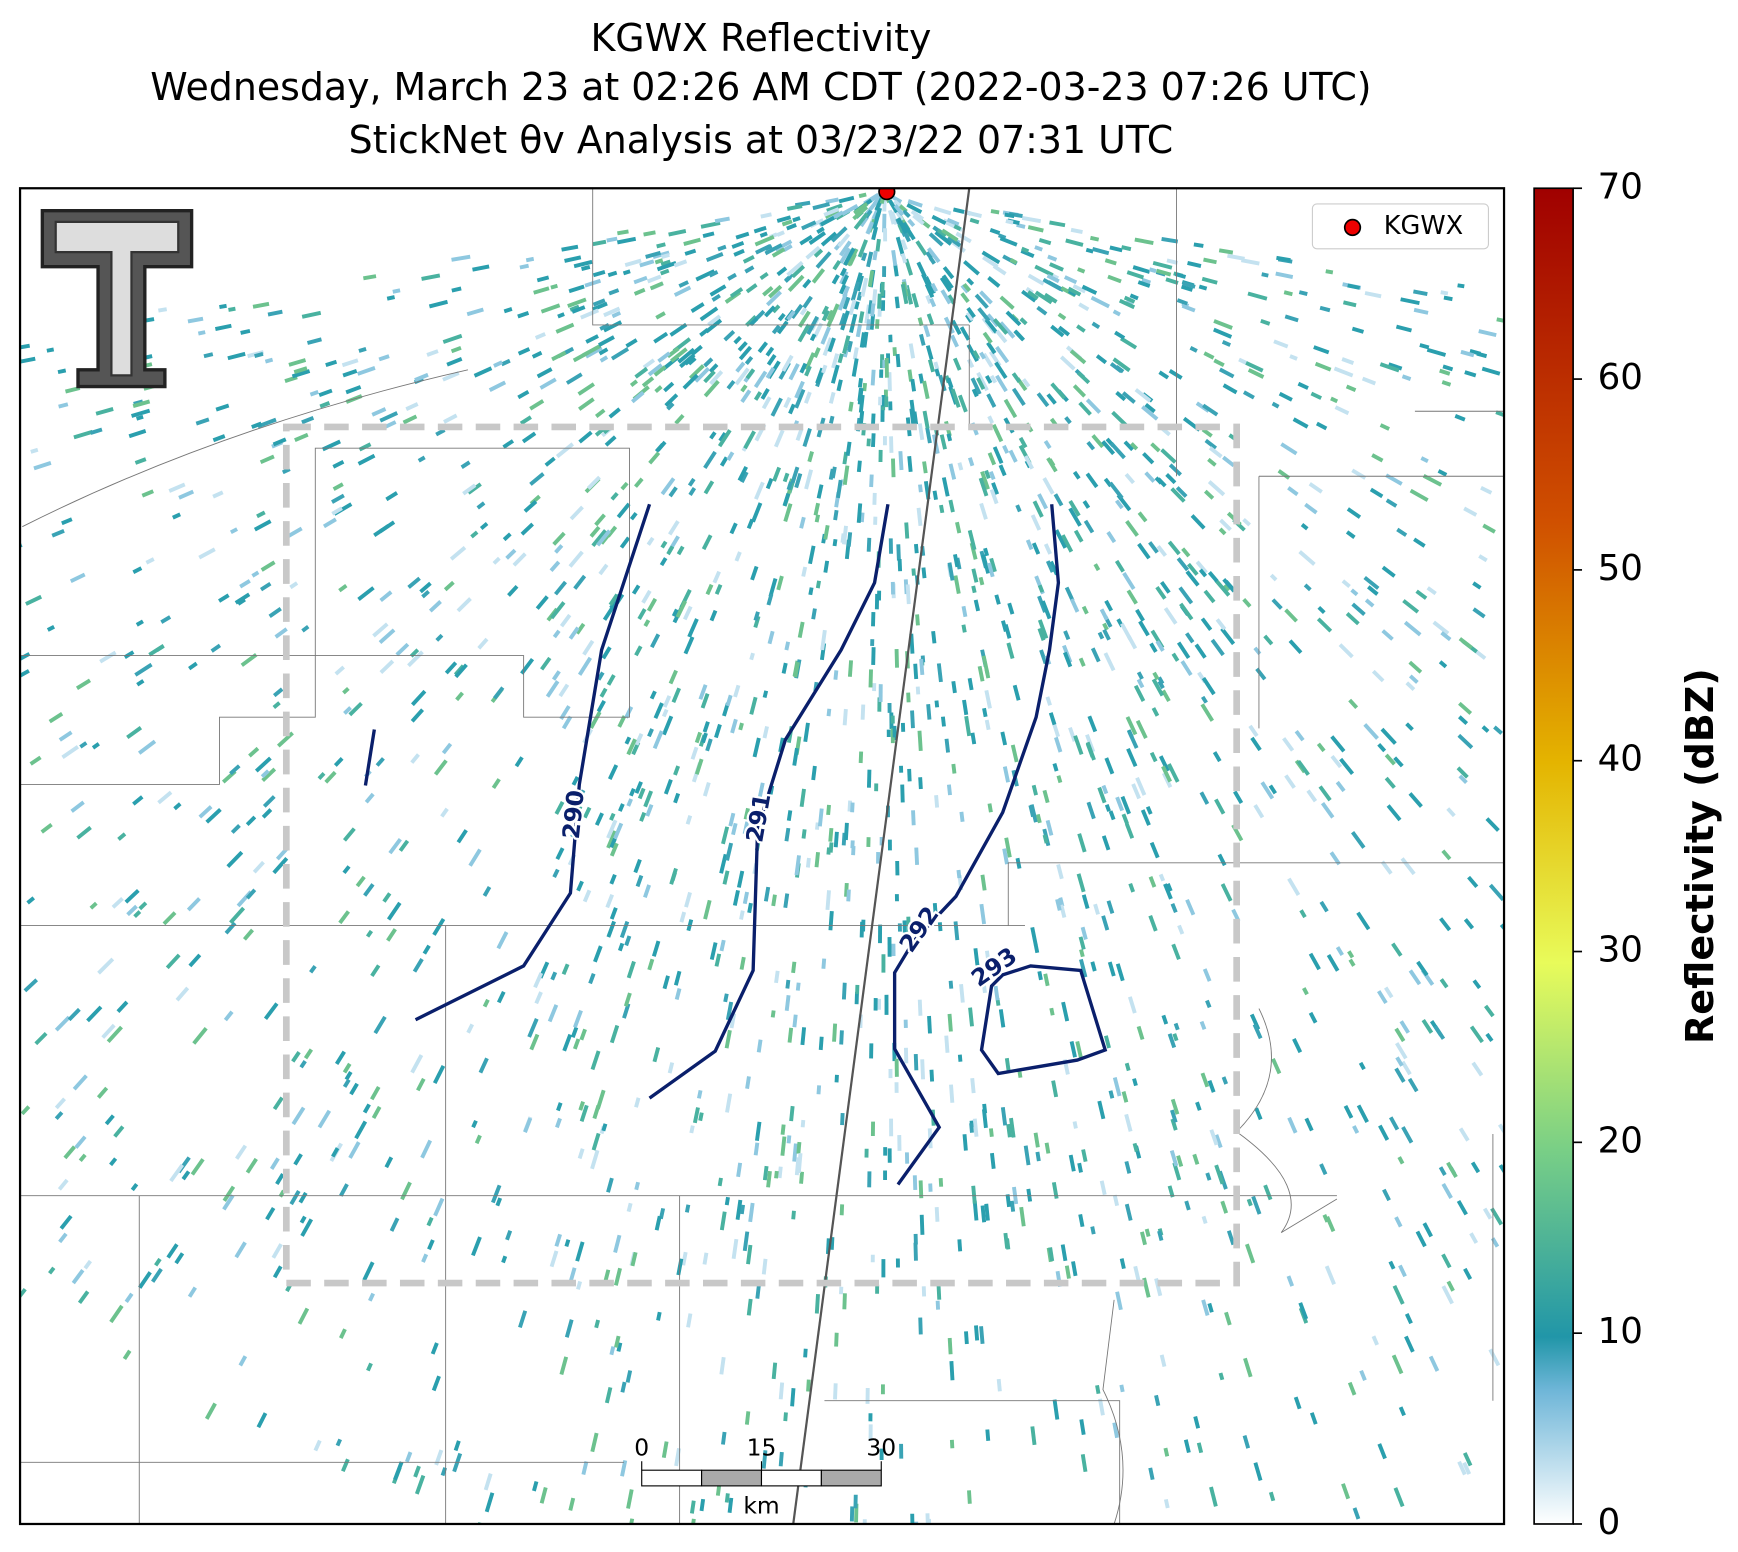  I want to click on legend-label: KGWX, so click(1424, 226).